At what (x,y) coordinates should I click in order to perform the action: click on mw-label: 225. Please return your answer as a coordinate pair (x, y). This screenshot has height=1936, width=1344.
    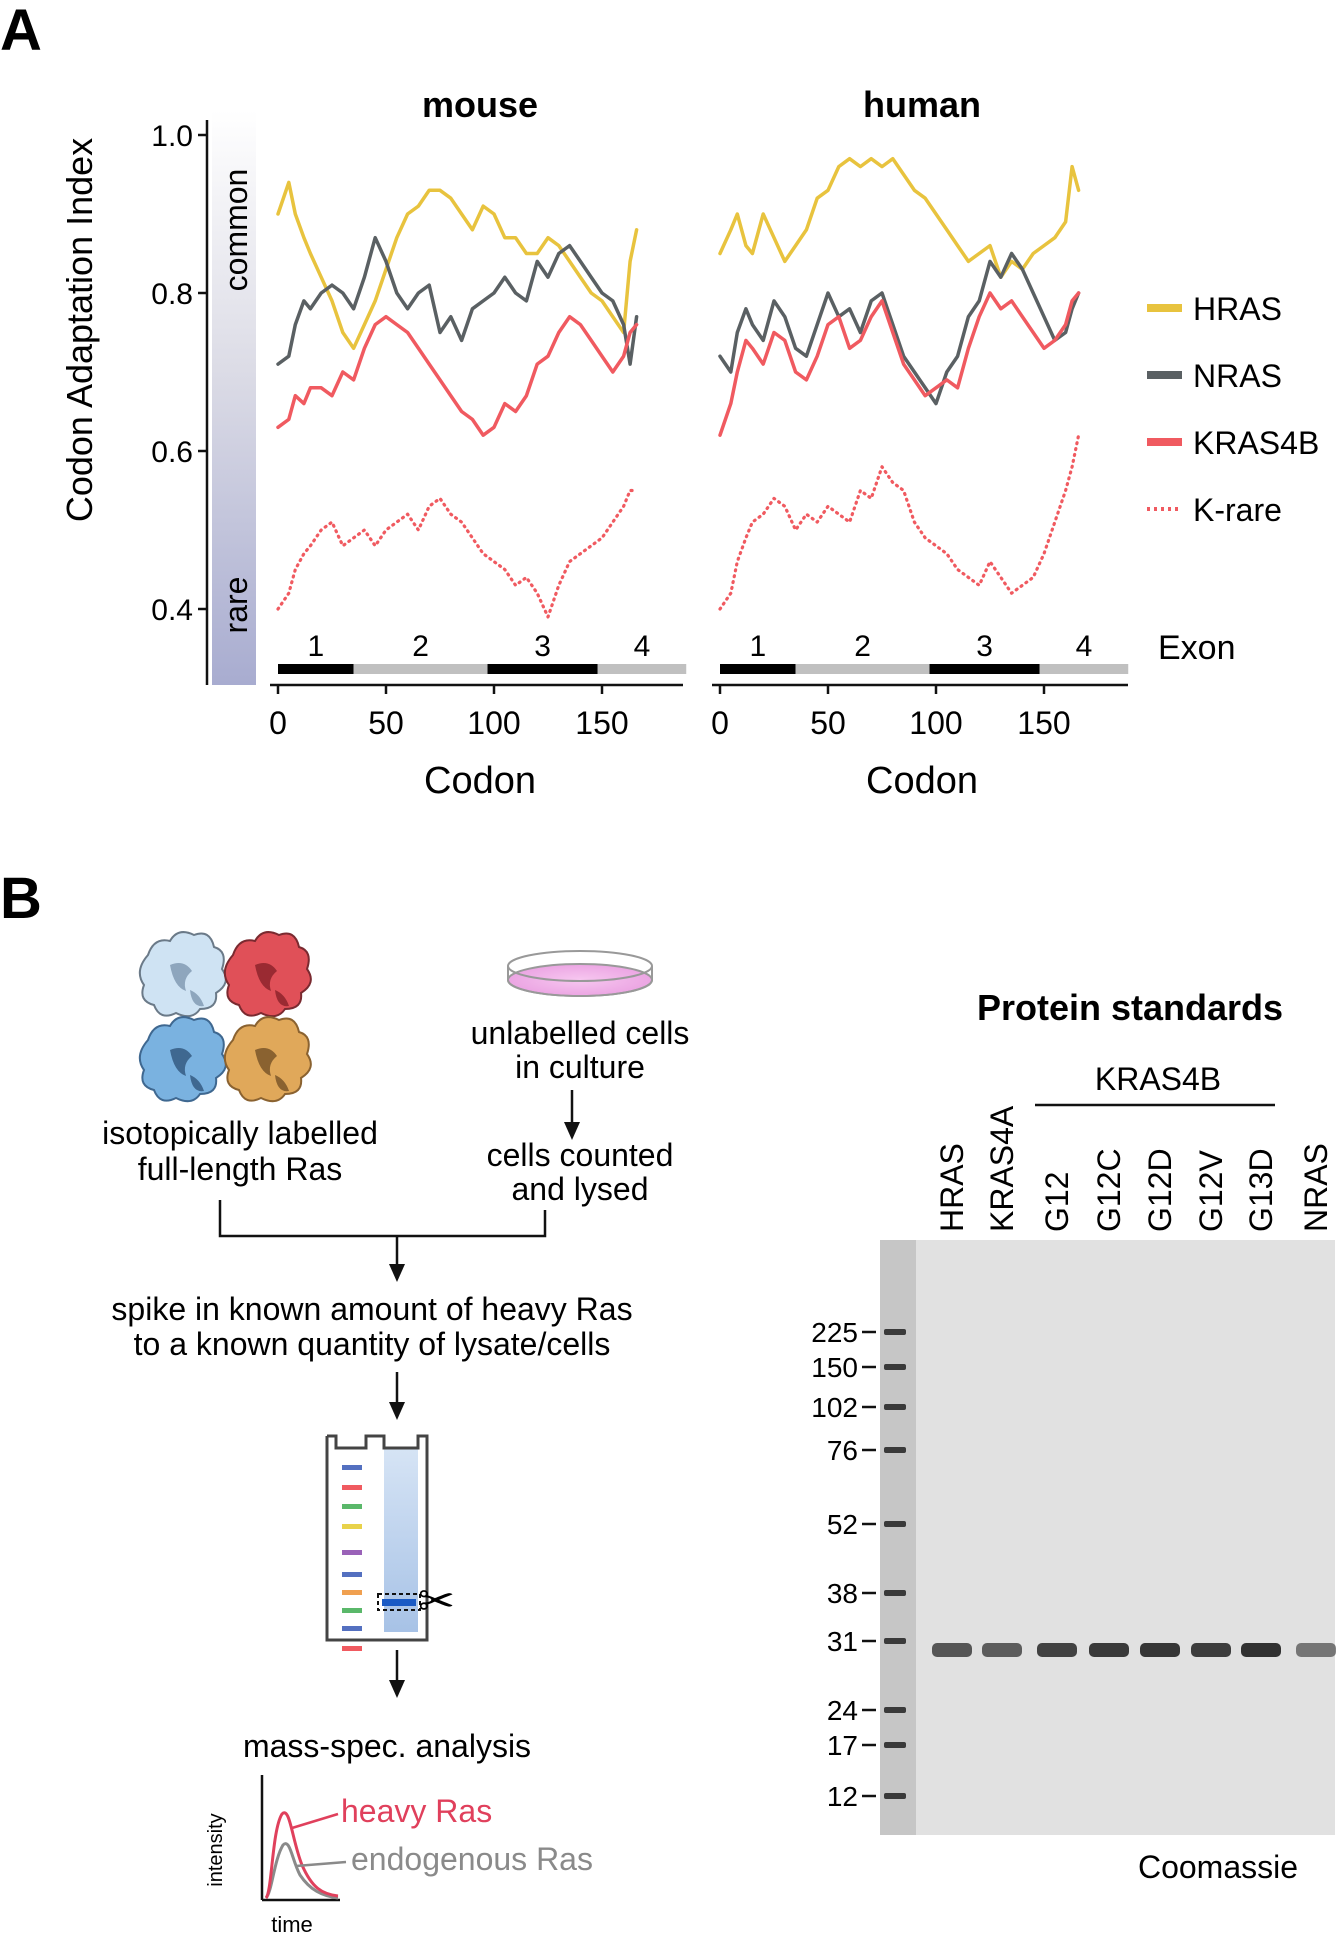
    Looking at the image, I should click on (834, 1332).